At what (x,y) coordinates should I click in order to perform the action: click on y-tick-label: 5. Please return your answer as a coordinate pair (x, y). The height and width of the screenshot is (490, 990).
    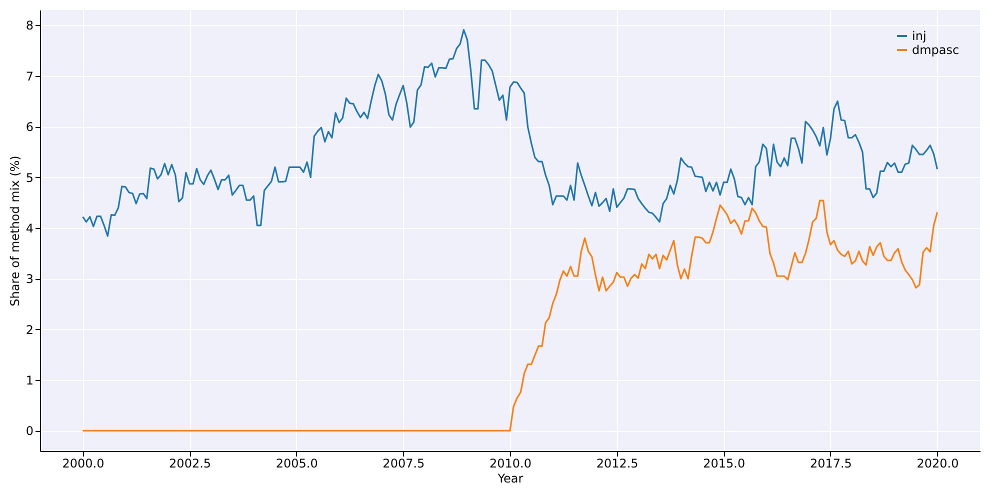
    Looking at the image, I should click on (30, 177).